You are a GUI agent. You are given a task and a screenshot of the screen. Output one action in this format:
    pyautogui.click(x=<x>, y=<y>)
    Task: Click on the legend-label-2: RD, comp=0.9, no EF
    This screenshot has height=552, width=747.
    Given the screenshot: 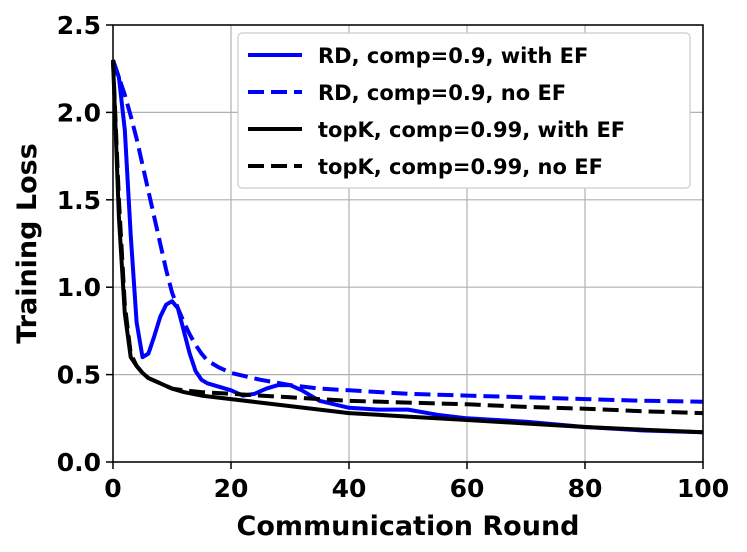 What is the action you would take?
    pyautogui.click(x=442, y=93)
    